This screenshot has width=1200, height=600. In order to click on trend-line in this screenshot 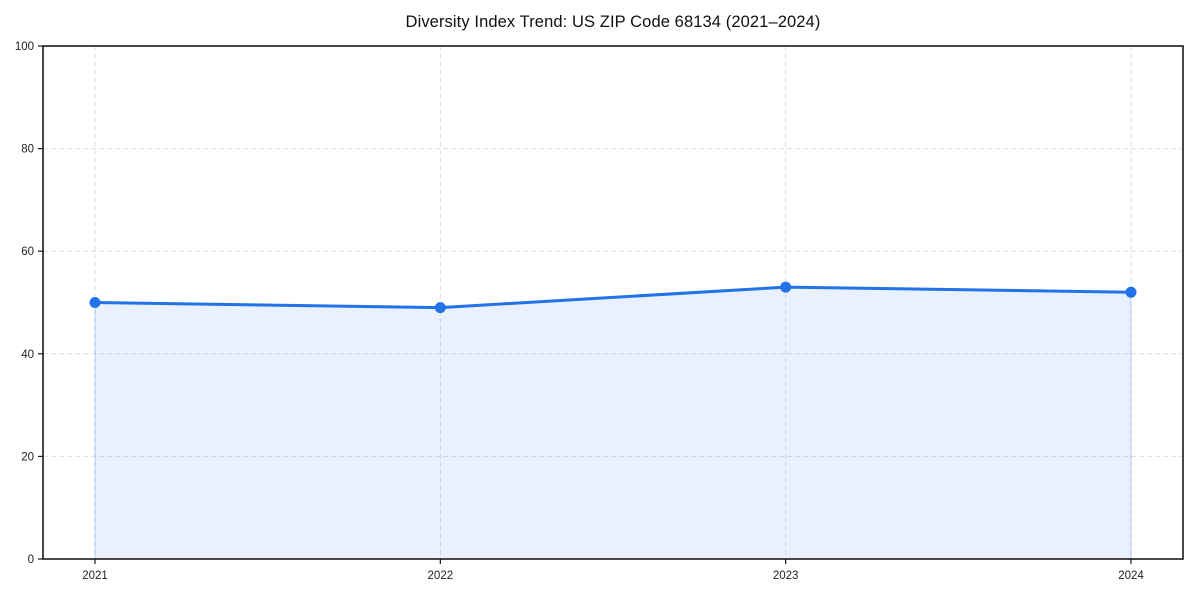, I will do `click(613, 297)`.